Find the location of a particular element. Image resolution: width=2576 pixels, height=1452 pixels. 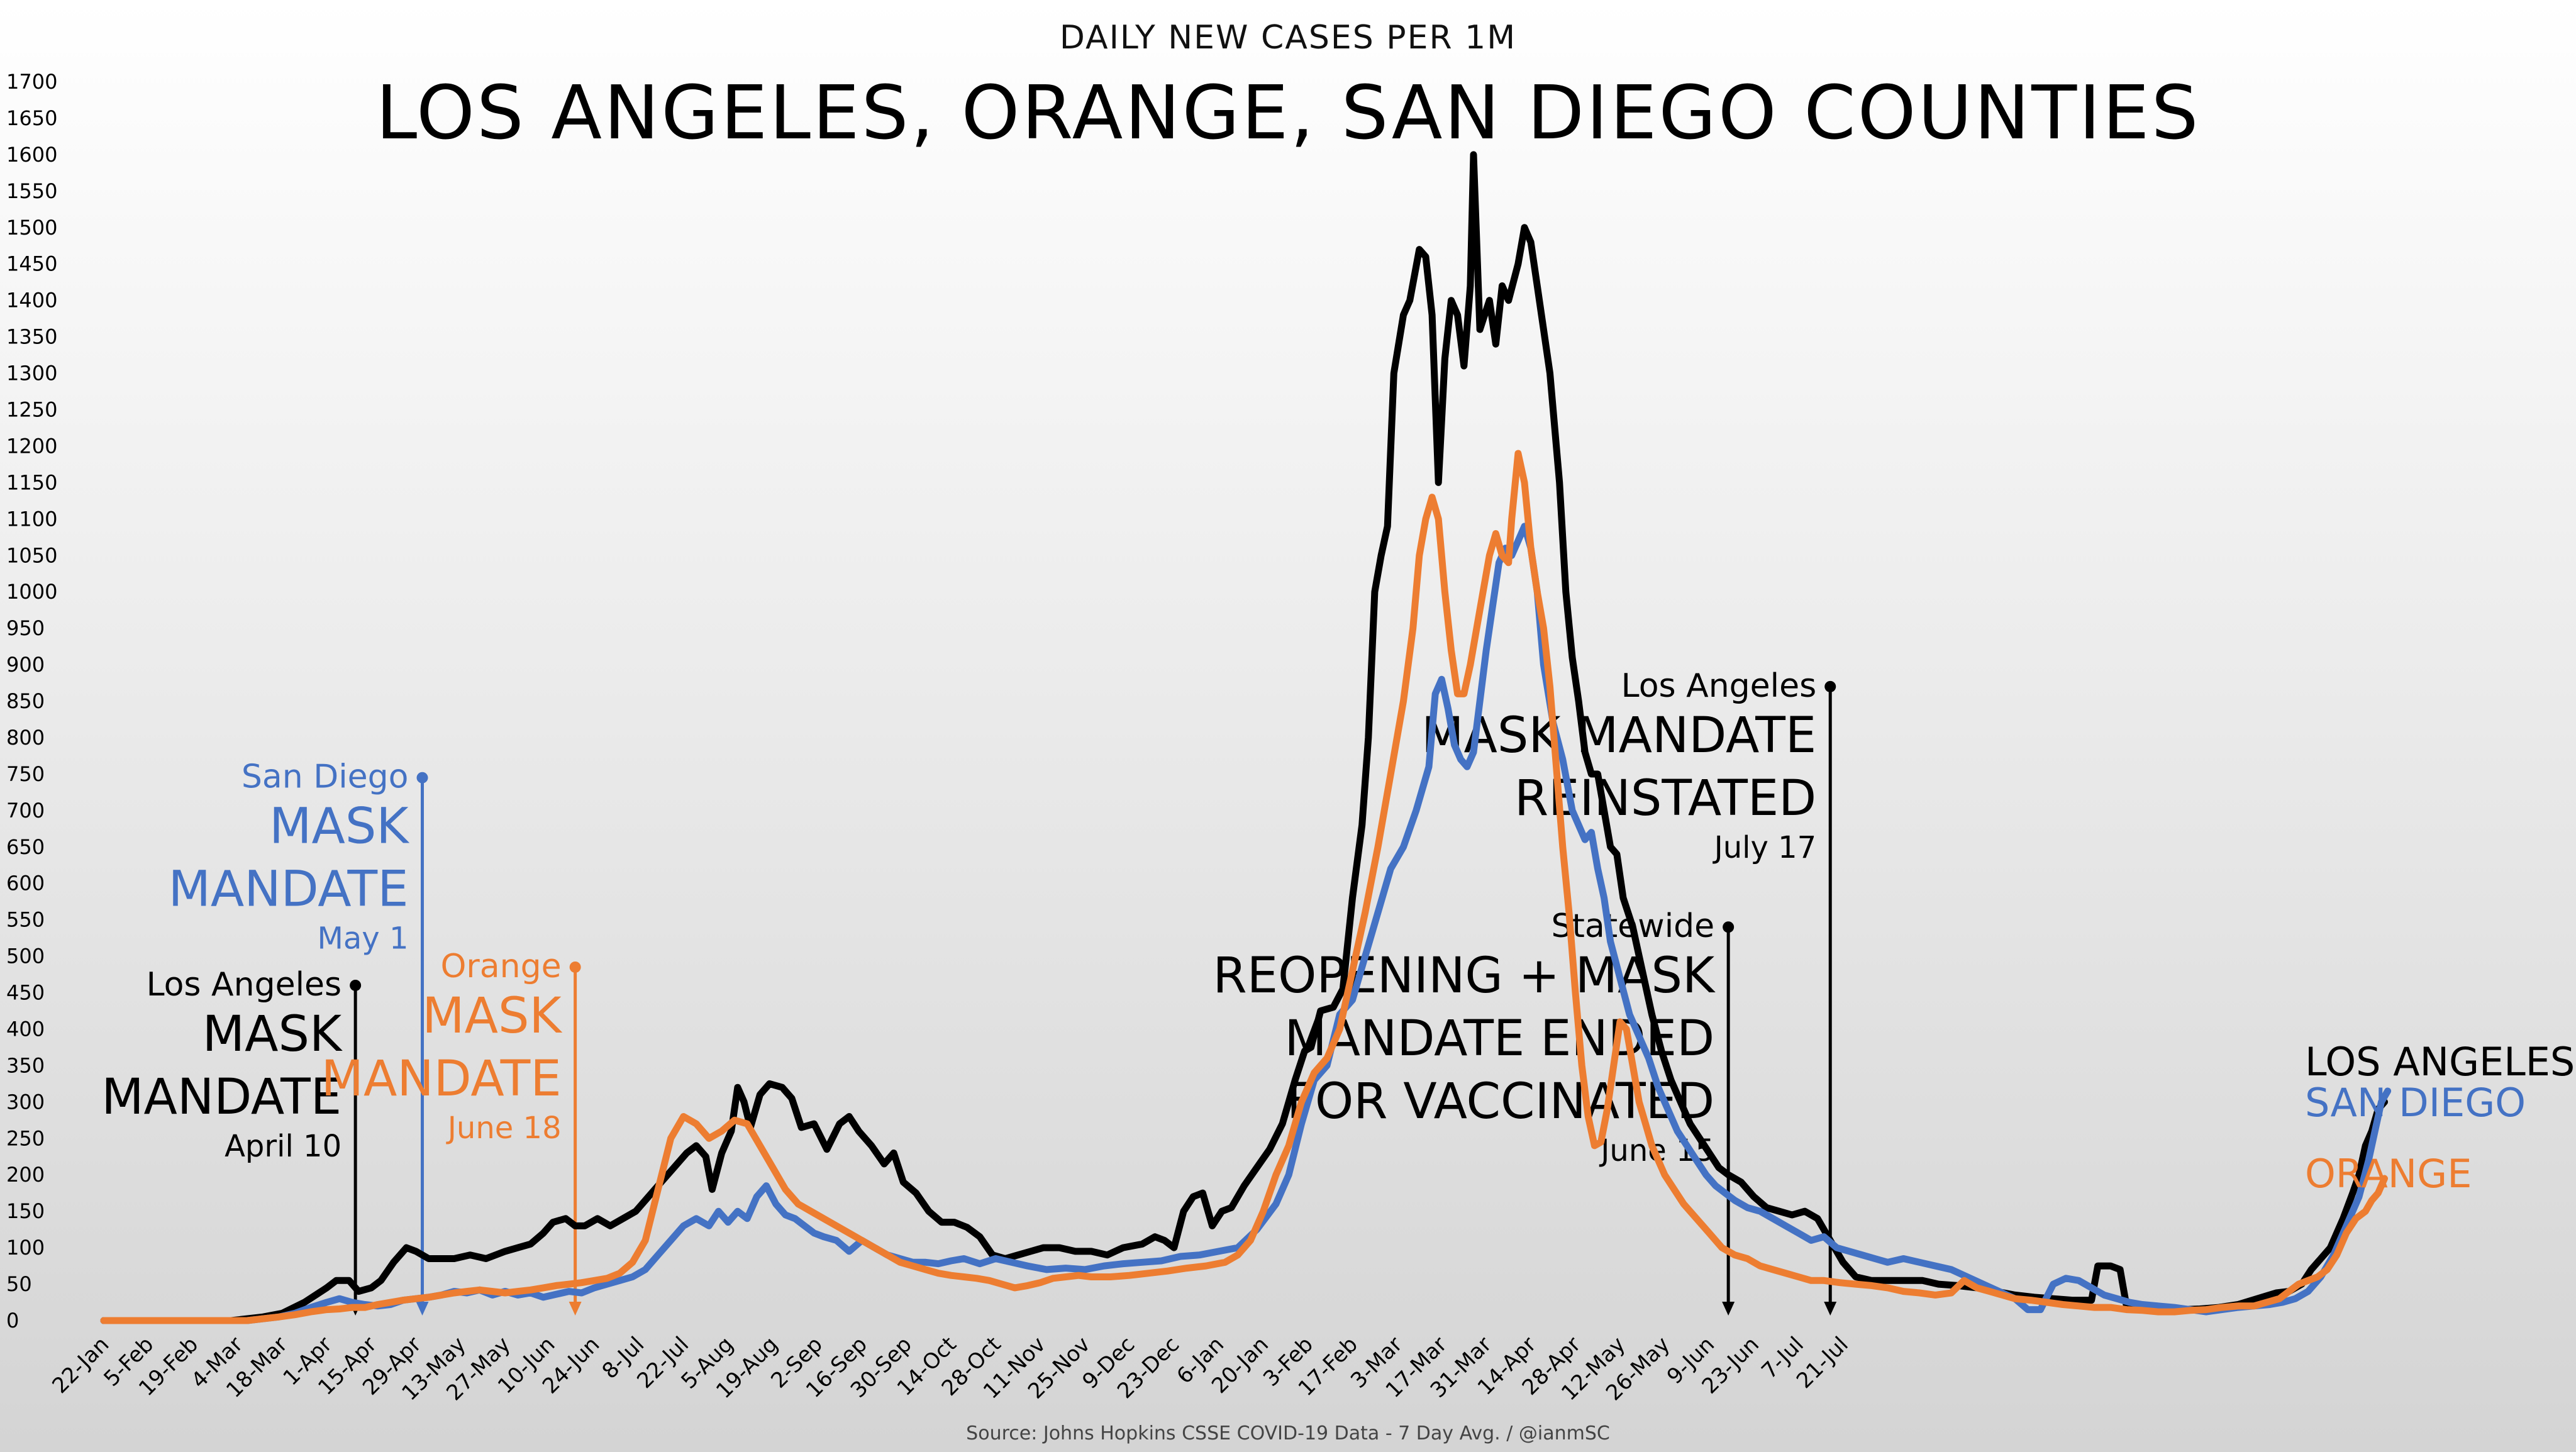

y-tick-label: 1450 is located at coordinates (31, 264).